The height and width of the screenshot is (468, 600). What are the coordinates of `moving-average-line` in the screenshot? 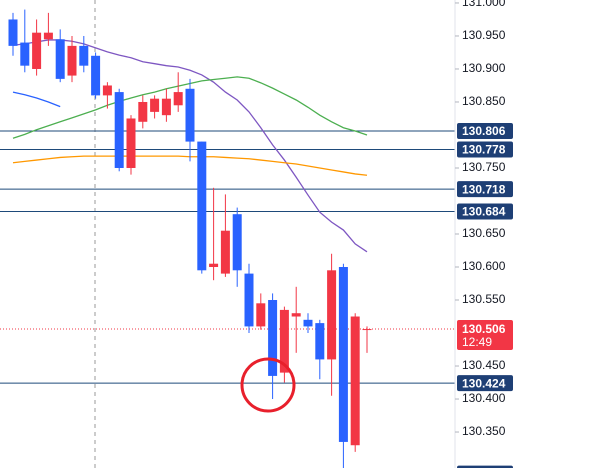 It's located at (36, 99).